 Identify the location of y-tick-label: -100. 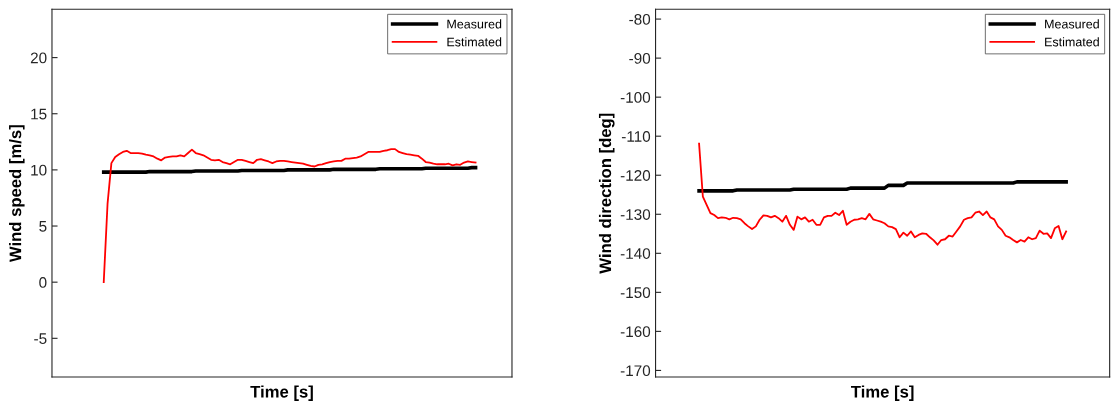
(635, 97).